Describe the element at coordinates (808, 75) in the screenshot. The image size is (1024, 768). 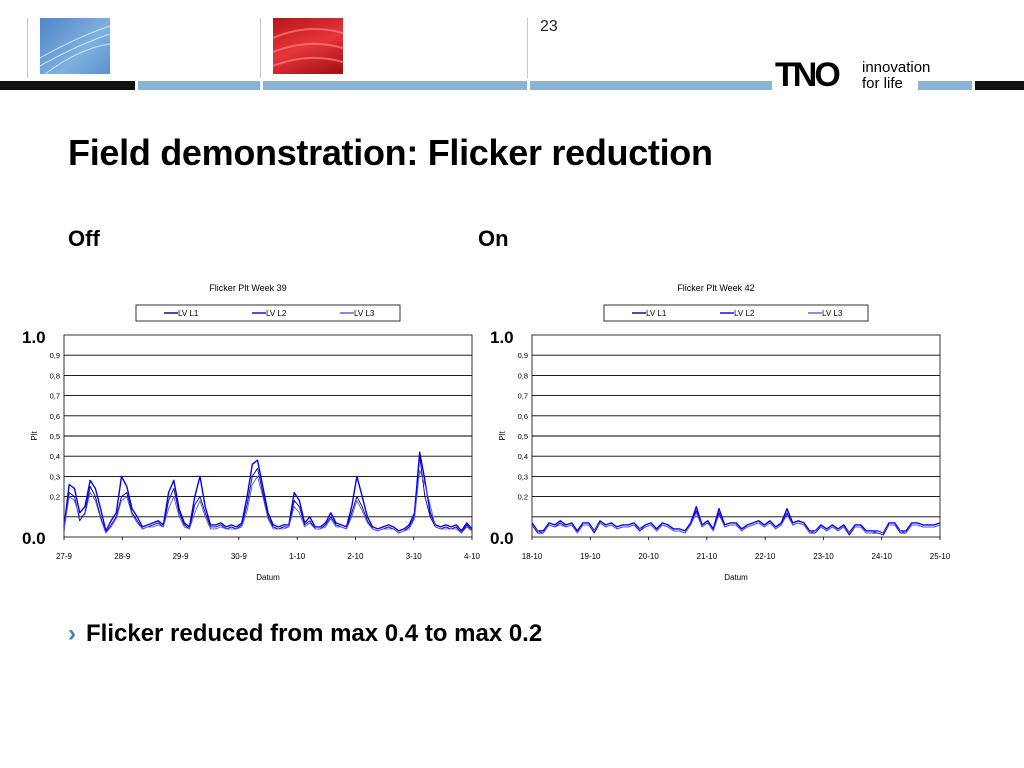
I see `logo-text: TNO` at that location.